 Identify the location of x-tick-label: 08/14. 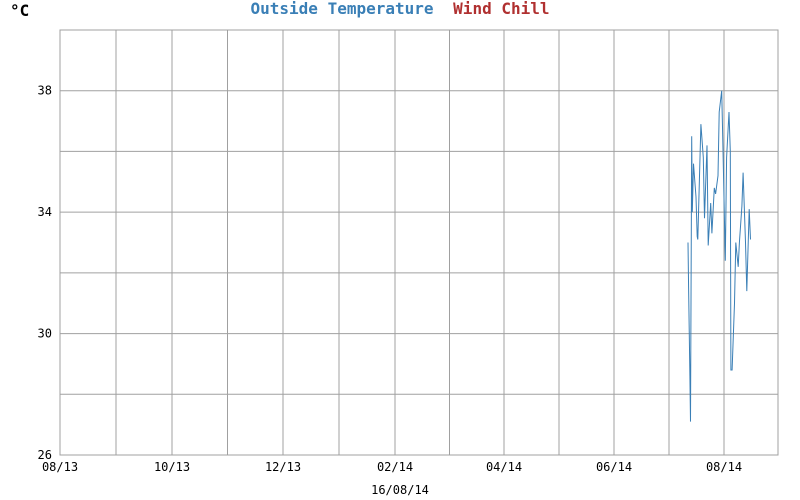
(724, 467).